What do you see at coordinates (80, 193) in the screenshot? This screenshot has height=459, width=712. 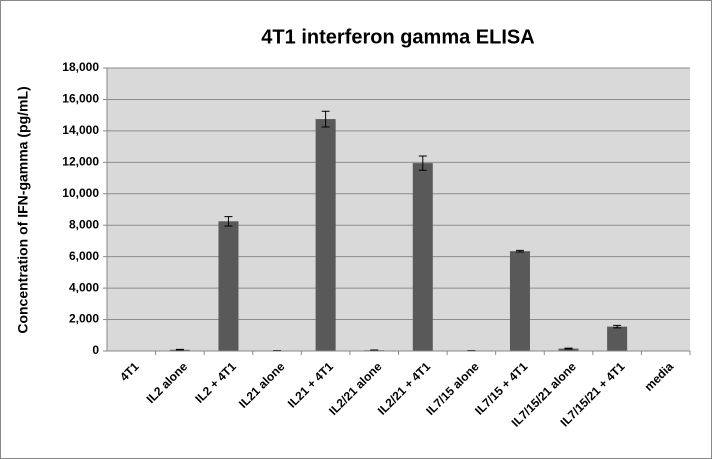 I see `y-tick-label: 10,000` at bounding box center [80, 193].